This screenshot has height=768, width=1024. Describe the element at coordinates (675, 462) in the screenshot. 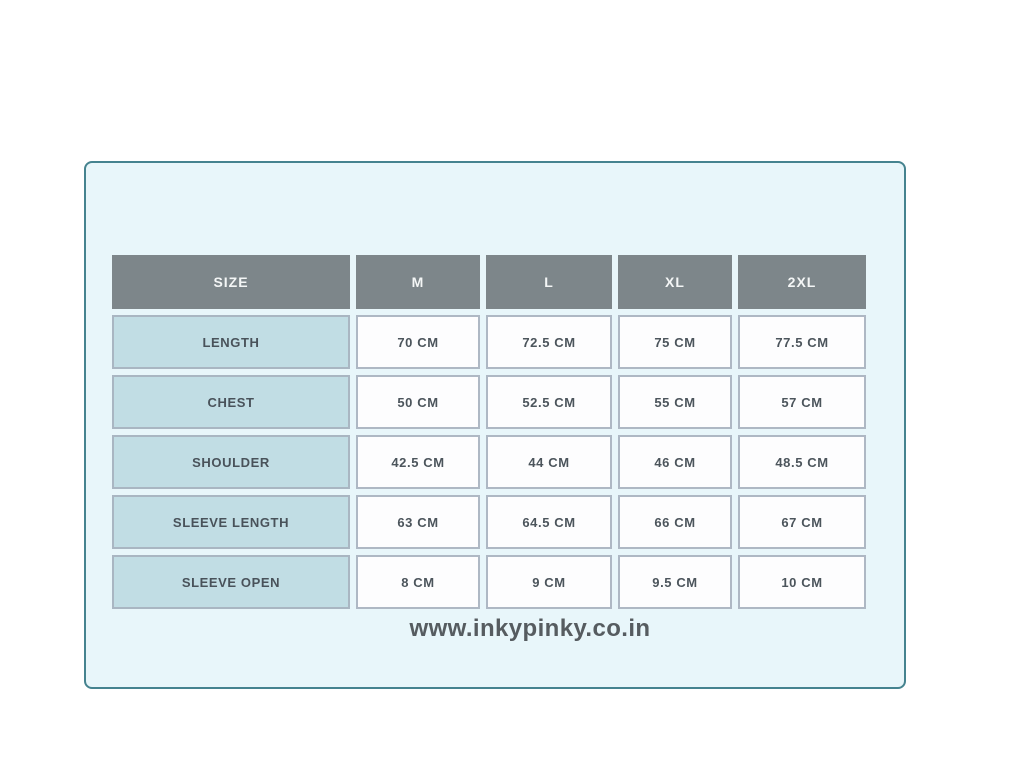

I see `value-shoulder-xl: 46 CM` at that location.